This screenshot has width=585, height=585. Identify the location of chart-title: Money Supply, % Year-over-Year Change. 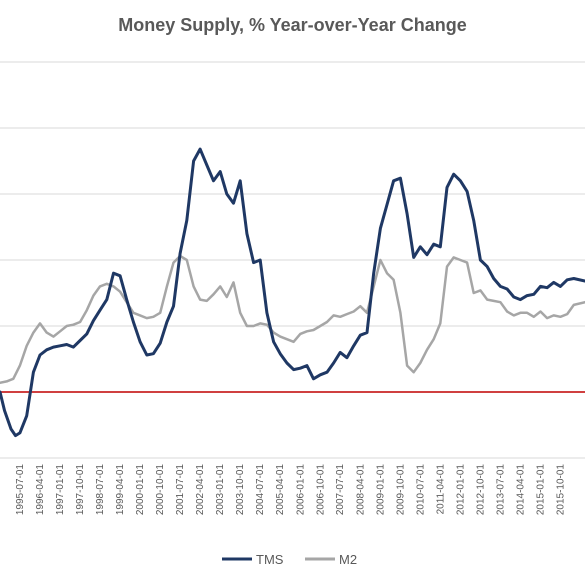
(292, 25).